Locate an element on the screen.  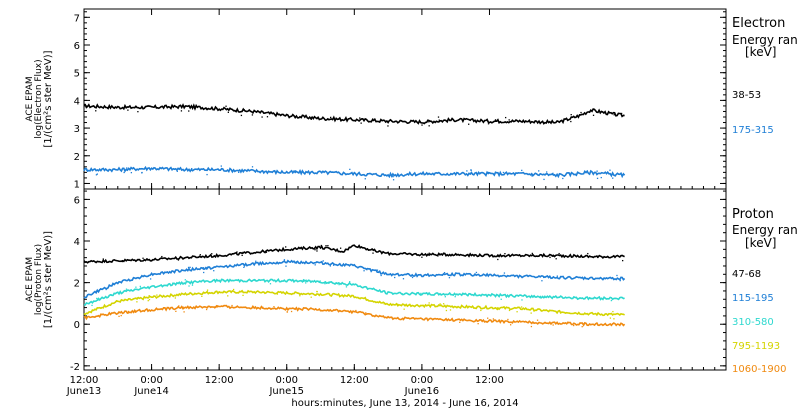
panel-electron-ylabel-line: ACE EPAM is located at coordinates (30, 98).